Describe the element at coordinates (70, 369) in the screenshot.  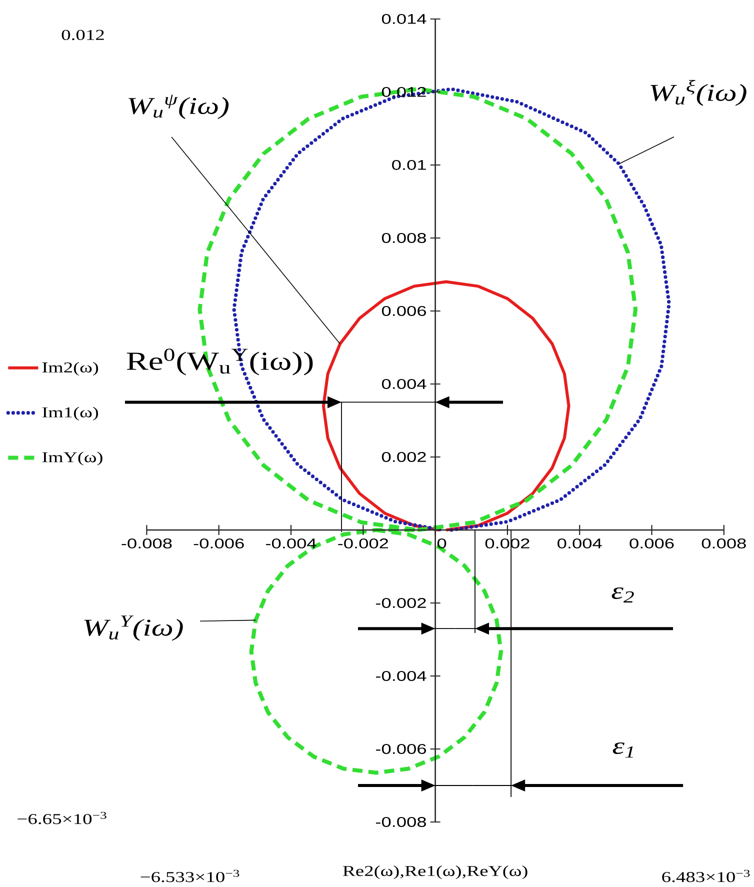
I see `legend-label: Im2(ω)` at that location.